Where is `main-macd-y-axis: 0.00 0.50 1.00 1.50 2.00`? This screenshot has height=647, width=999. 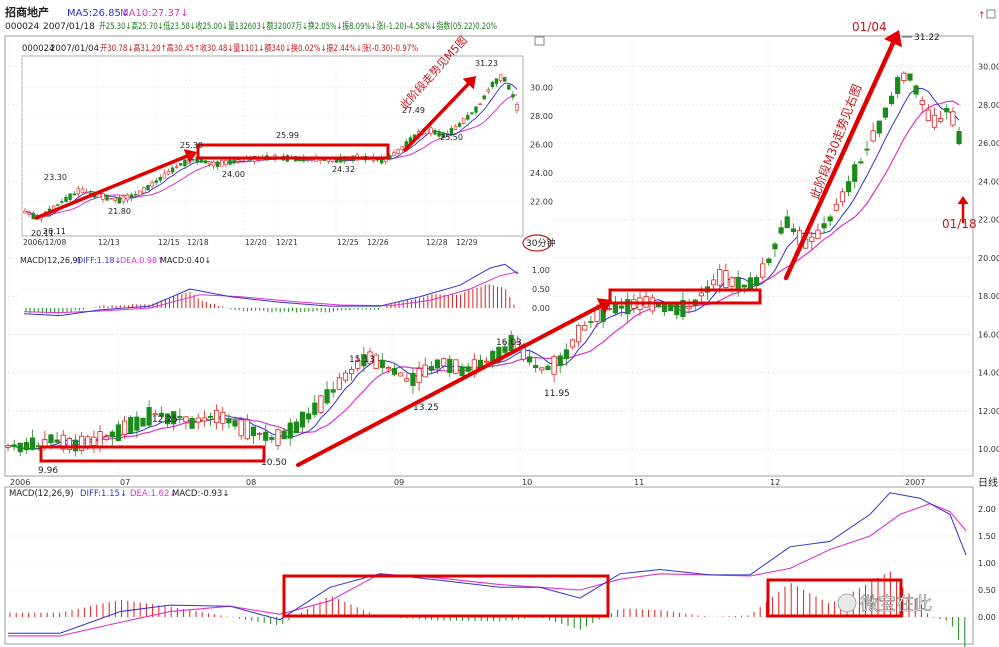 main-macd-y-axis: 0.00 0.50 1.00 1.50 2.00 is located at coordinates (987, 563).